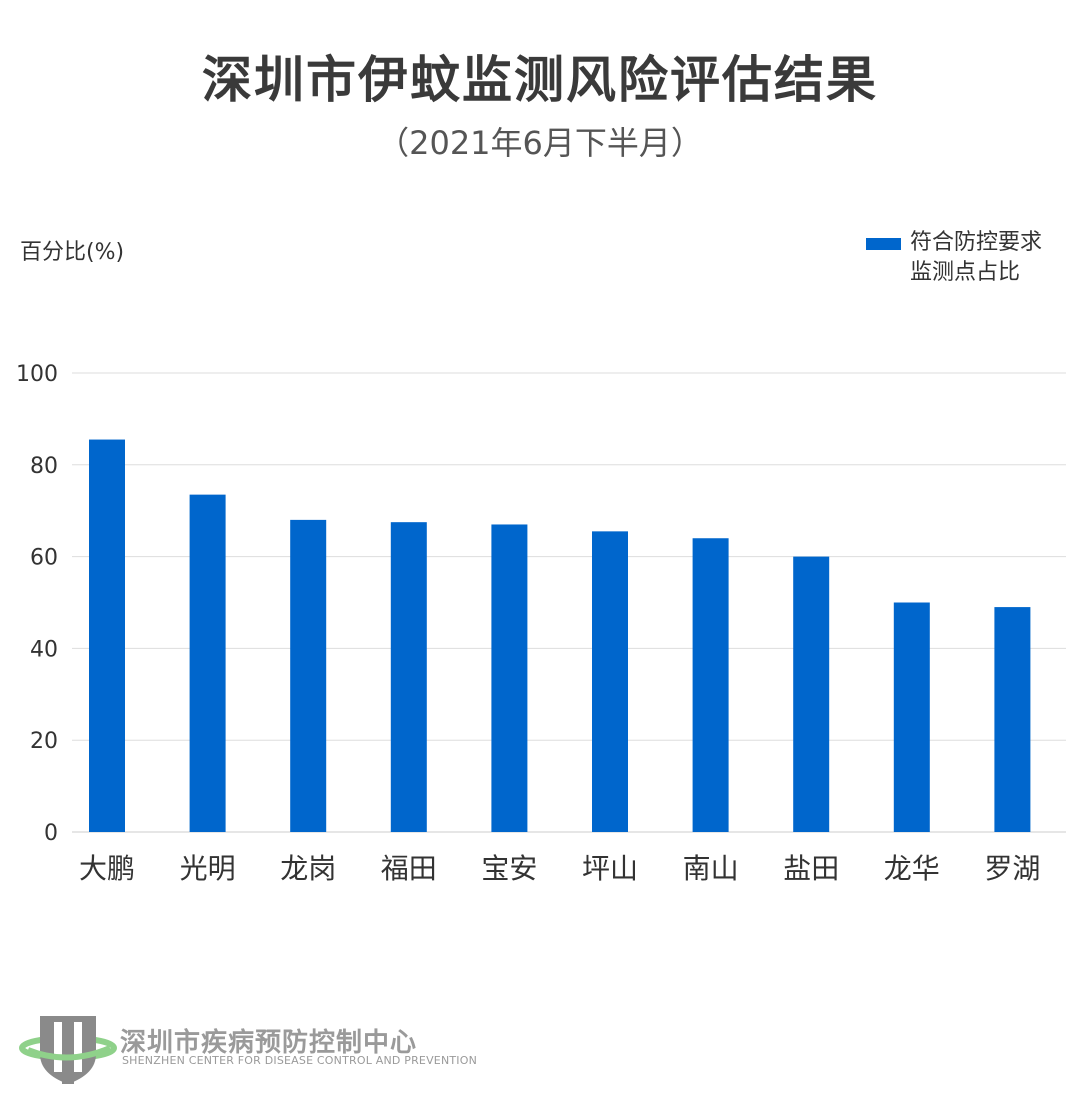 Image resolution: width=1080 pixels, height=1108 pixels. Describe the element at coordinates (1012, 868) in the screenshot. I see `x-tick-label: 罗湖` at that location.